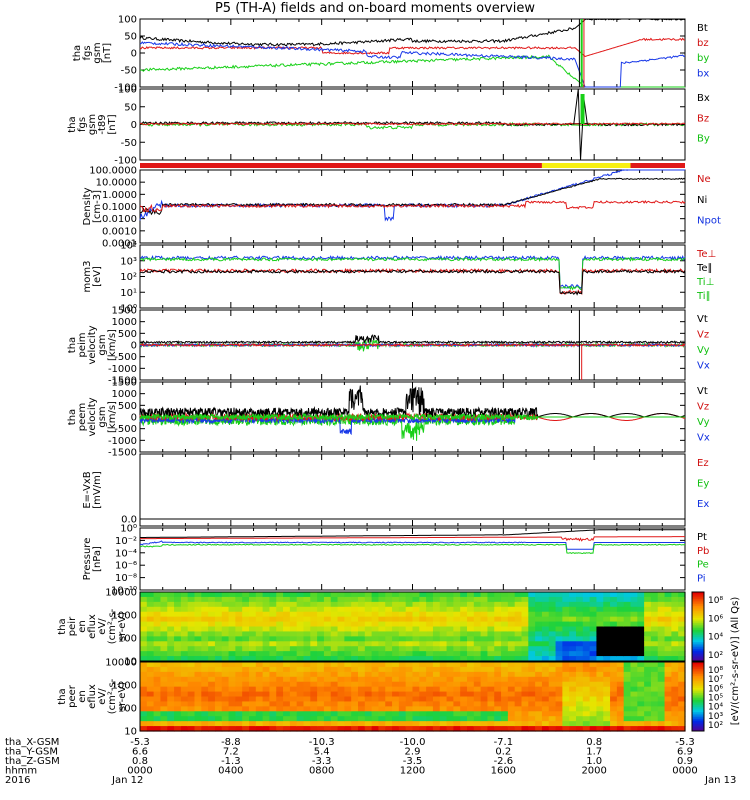  Describe the element at coordinates (715, 708) in the screenshot. I see `colorbar-tick-label: 10⁴` at that location.